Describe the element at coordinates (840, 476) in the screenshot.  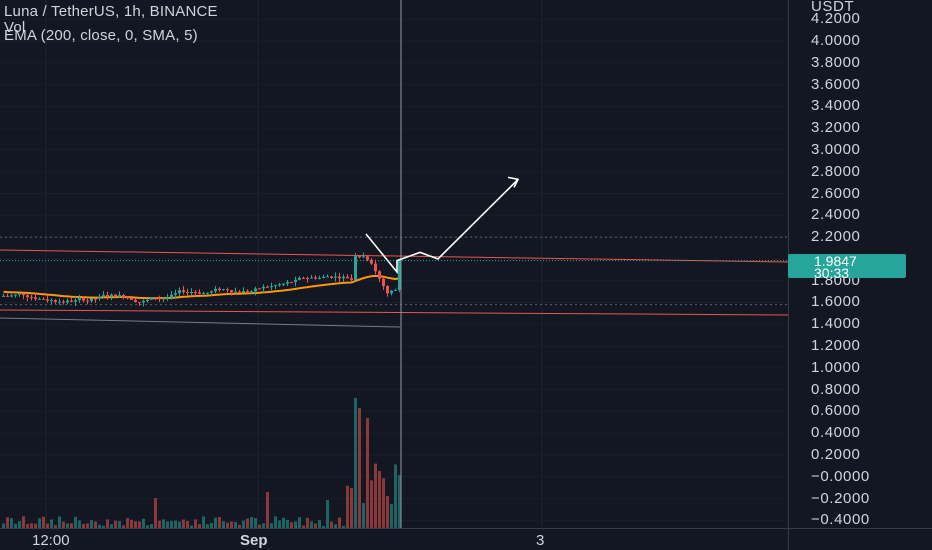
I see `price-tick: −0.0000` at that location.